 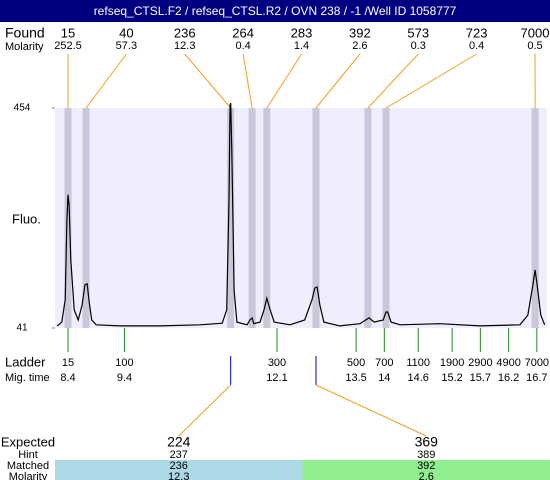 I want to click on expected-row-label: Molarity, so click(x=28, y=475).